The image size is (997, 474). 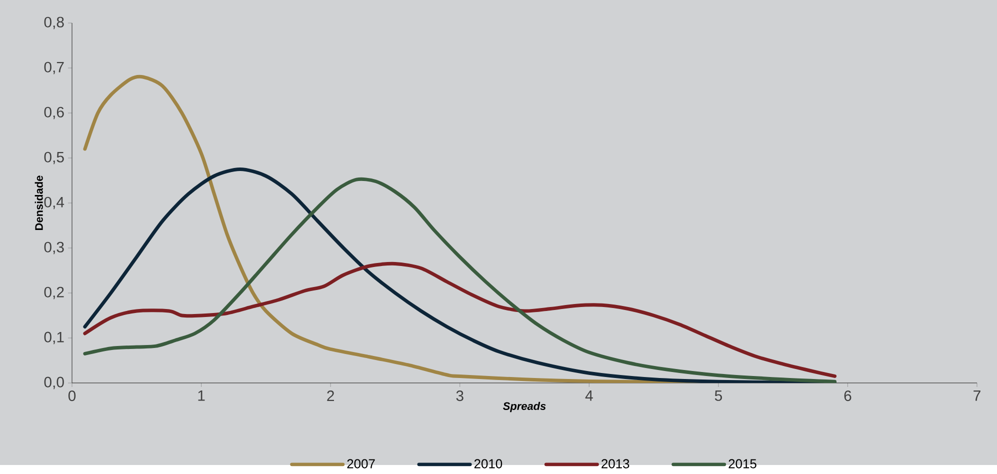 What do you see at coordinates (72, 396) in the screenshot?
I see `x-tick-label: 0` at bounding box center [72, 396].